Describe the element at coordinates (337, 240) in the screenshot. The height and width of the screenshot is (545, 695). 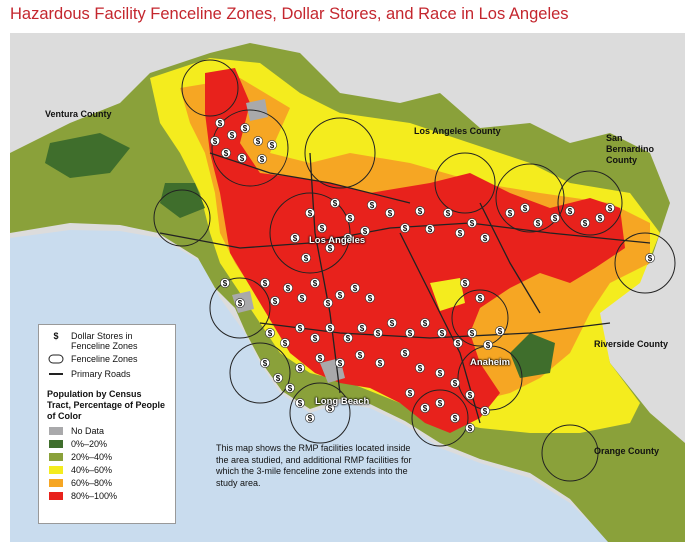
I see `label-los-angeles: Los Angeles` at that location.